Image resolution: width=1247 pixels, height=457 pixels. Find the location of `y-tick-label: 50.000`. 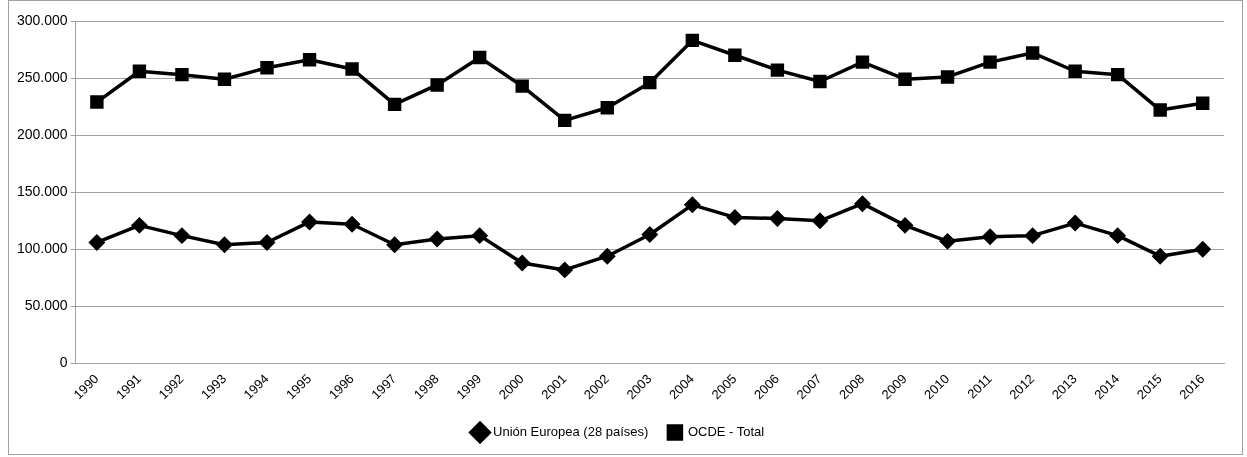

y-tick-label: 50.000 is located at coordinates (46, 305).